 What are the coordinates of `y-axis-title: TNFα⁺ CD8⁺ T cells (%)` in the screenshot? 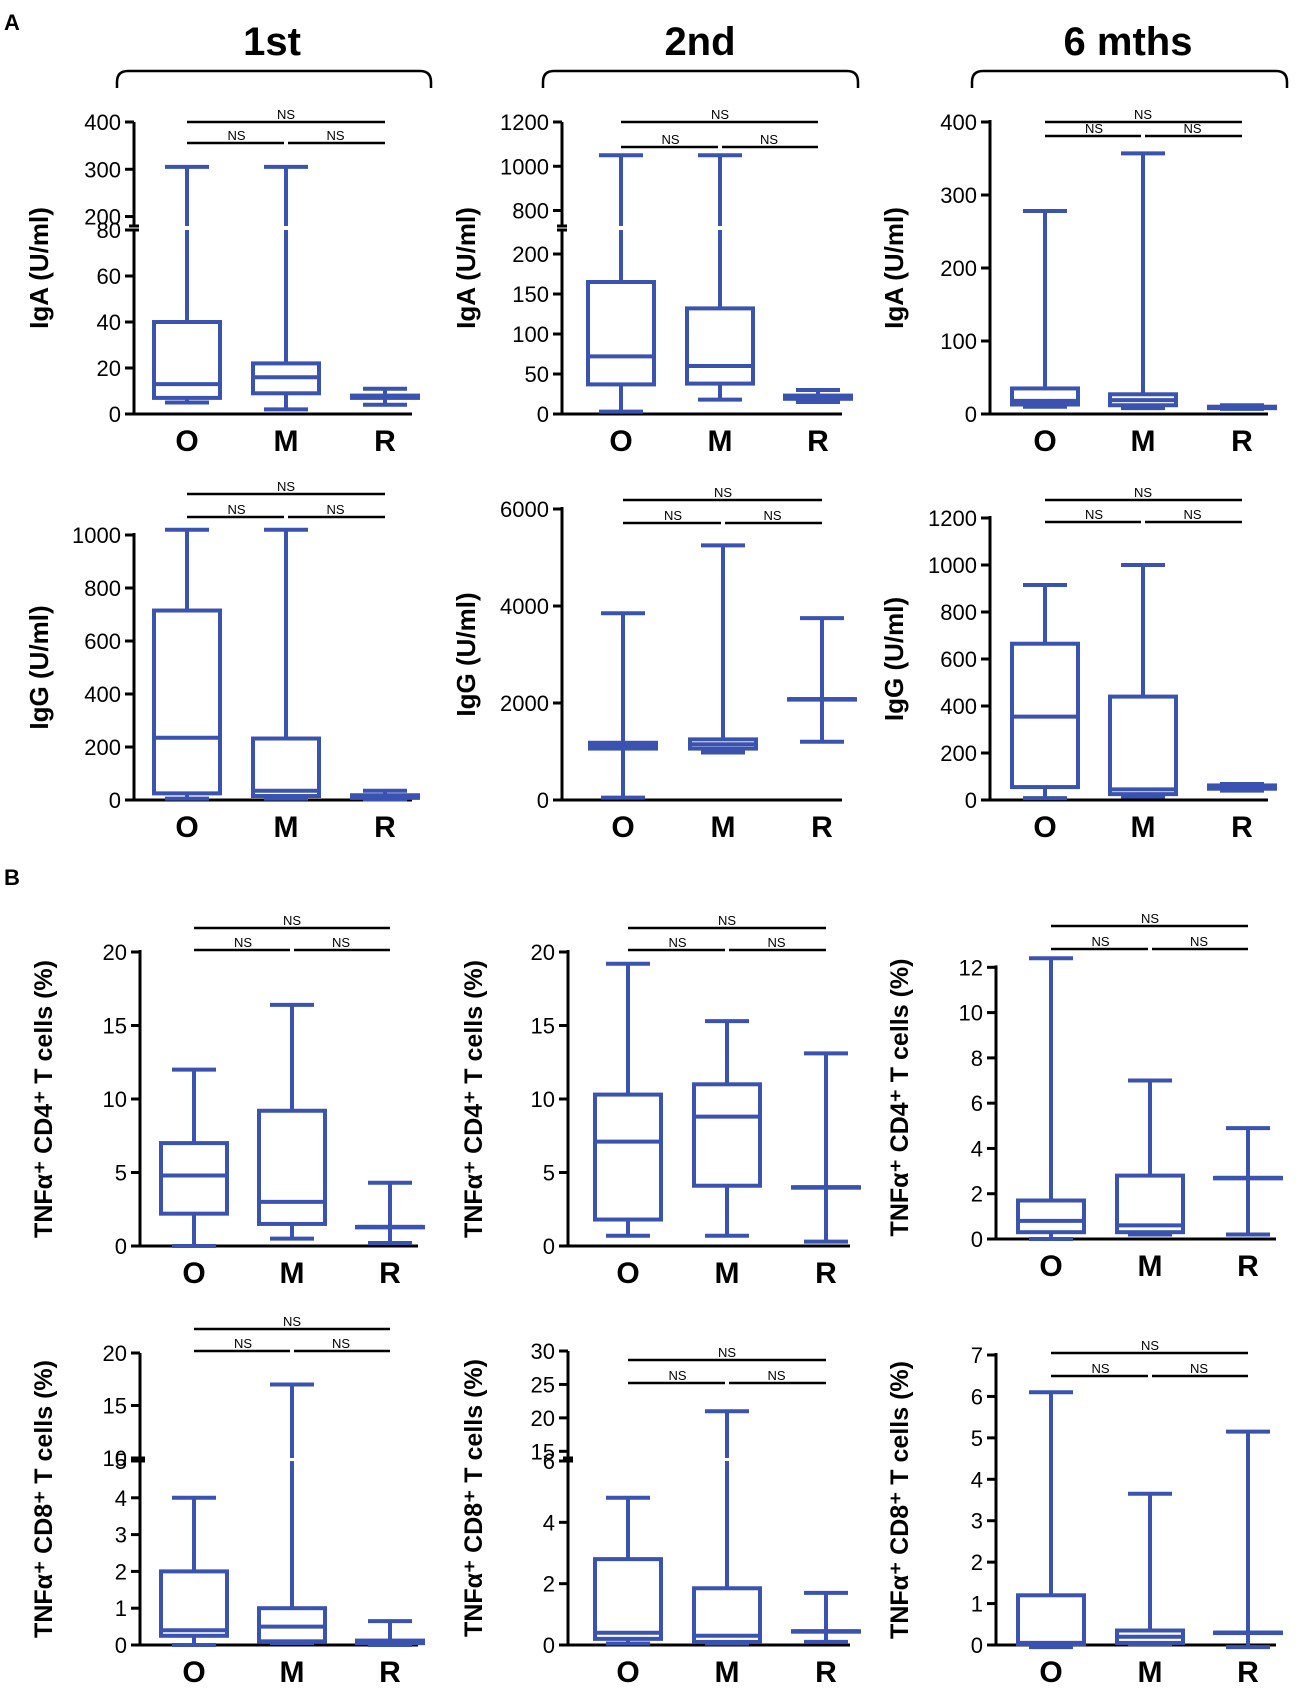 It's located at (44, 1499).